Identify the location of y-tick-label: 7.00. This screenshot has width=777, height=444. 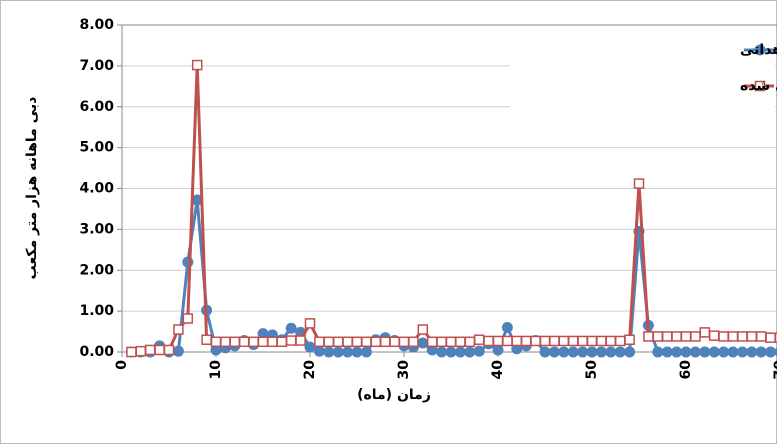
(96, 66).